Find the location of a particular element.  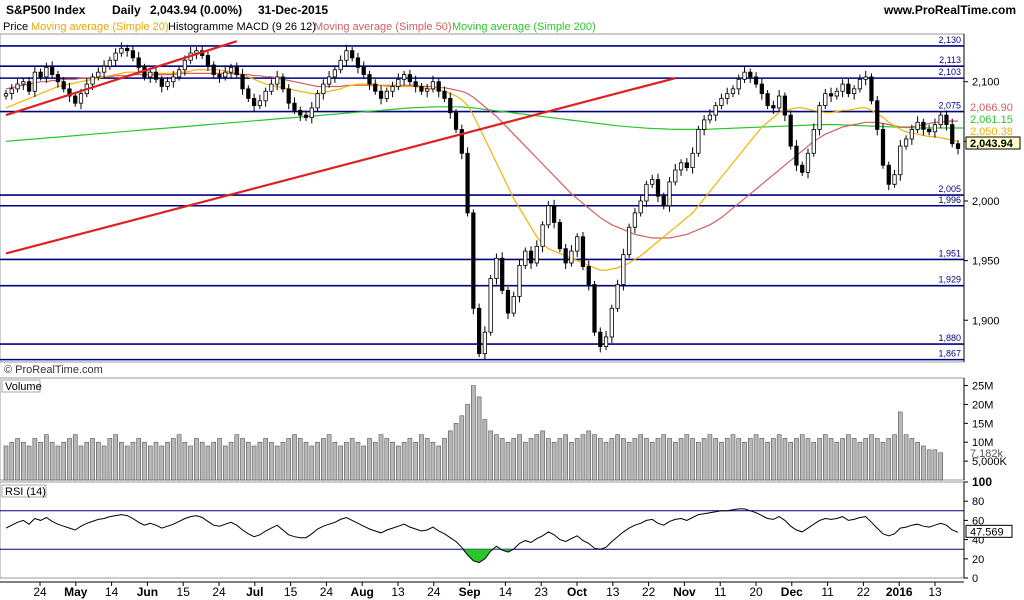

rsi-title-box is located at coordinates (24, 491).